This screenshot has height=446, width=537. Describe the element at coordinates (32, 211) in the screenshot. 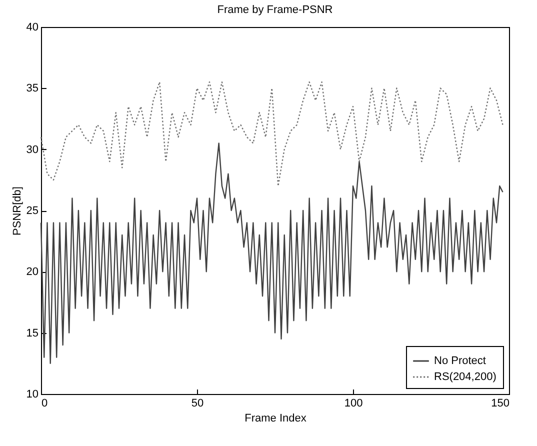

I see `y-tick-label: 25` at that location.